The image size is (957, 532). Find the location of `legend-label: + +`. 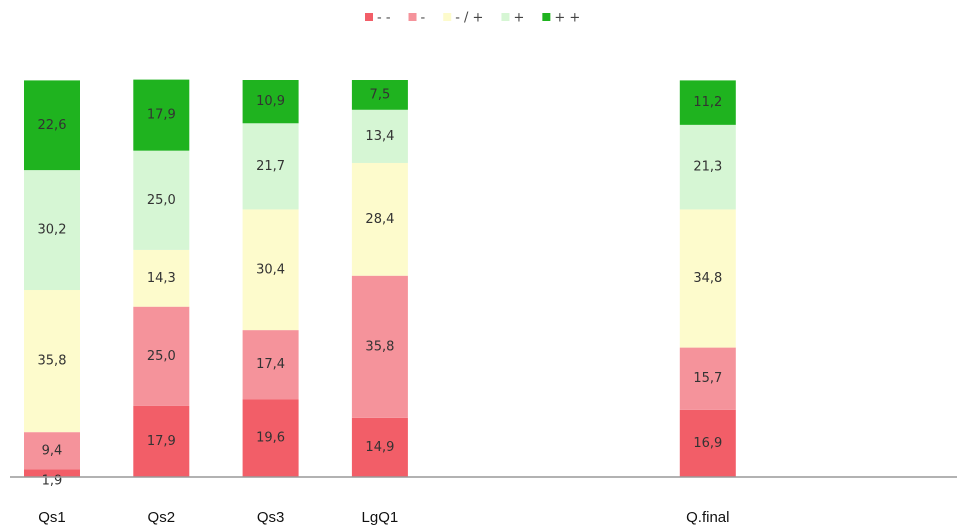

legend-label: + + is located at coordinates (567, 18).